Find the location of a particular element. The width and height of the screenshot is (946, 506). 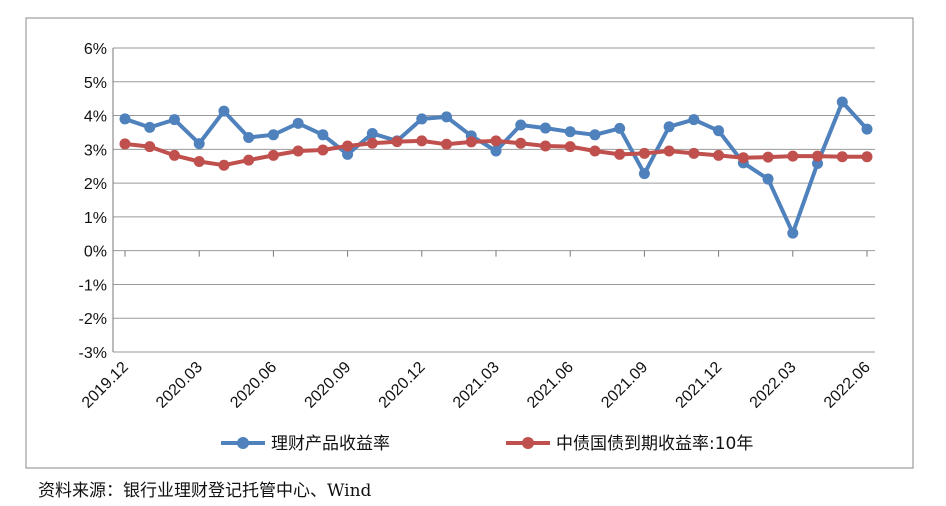

y-tick-label: 6% is located at coordinates (95, 49).